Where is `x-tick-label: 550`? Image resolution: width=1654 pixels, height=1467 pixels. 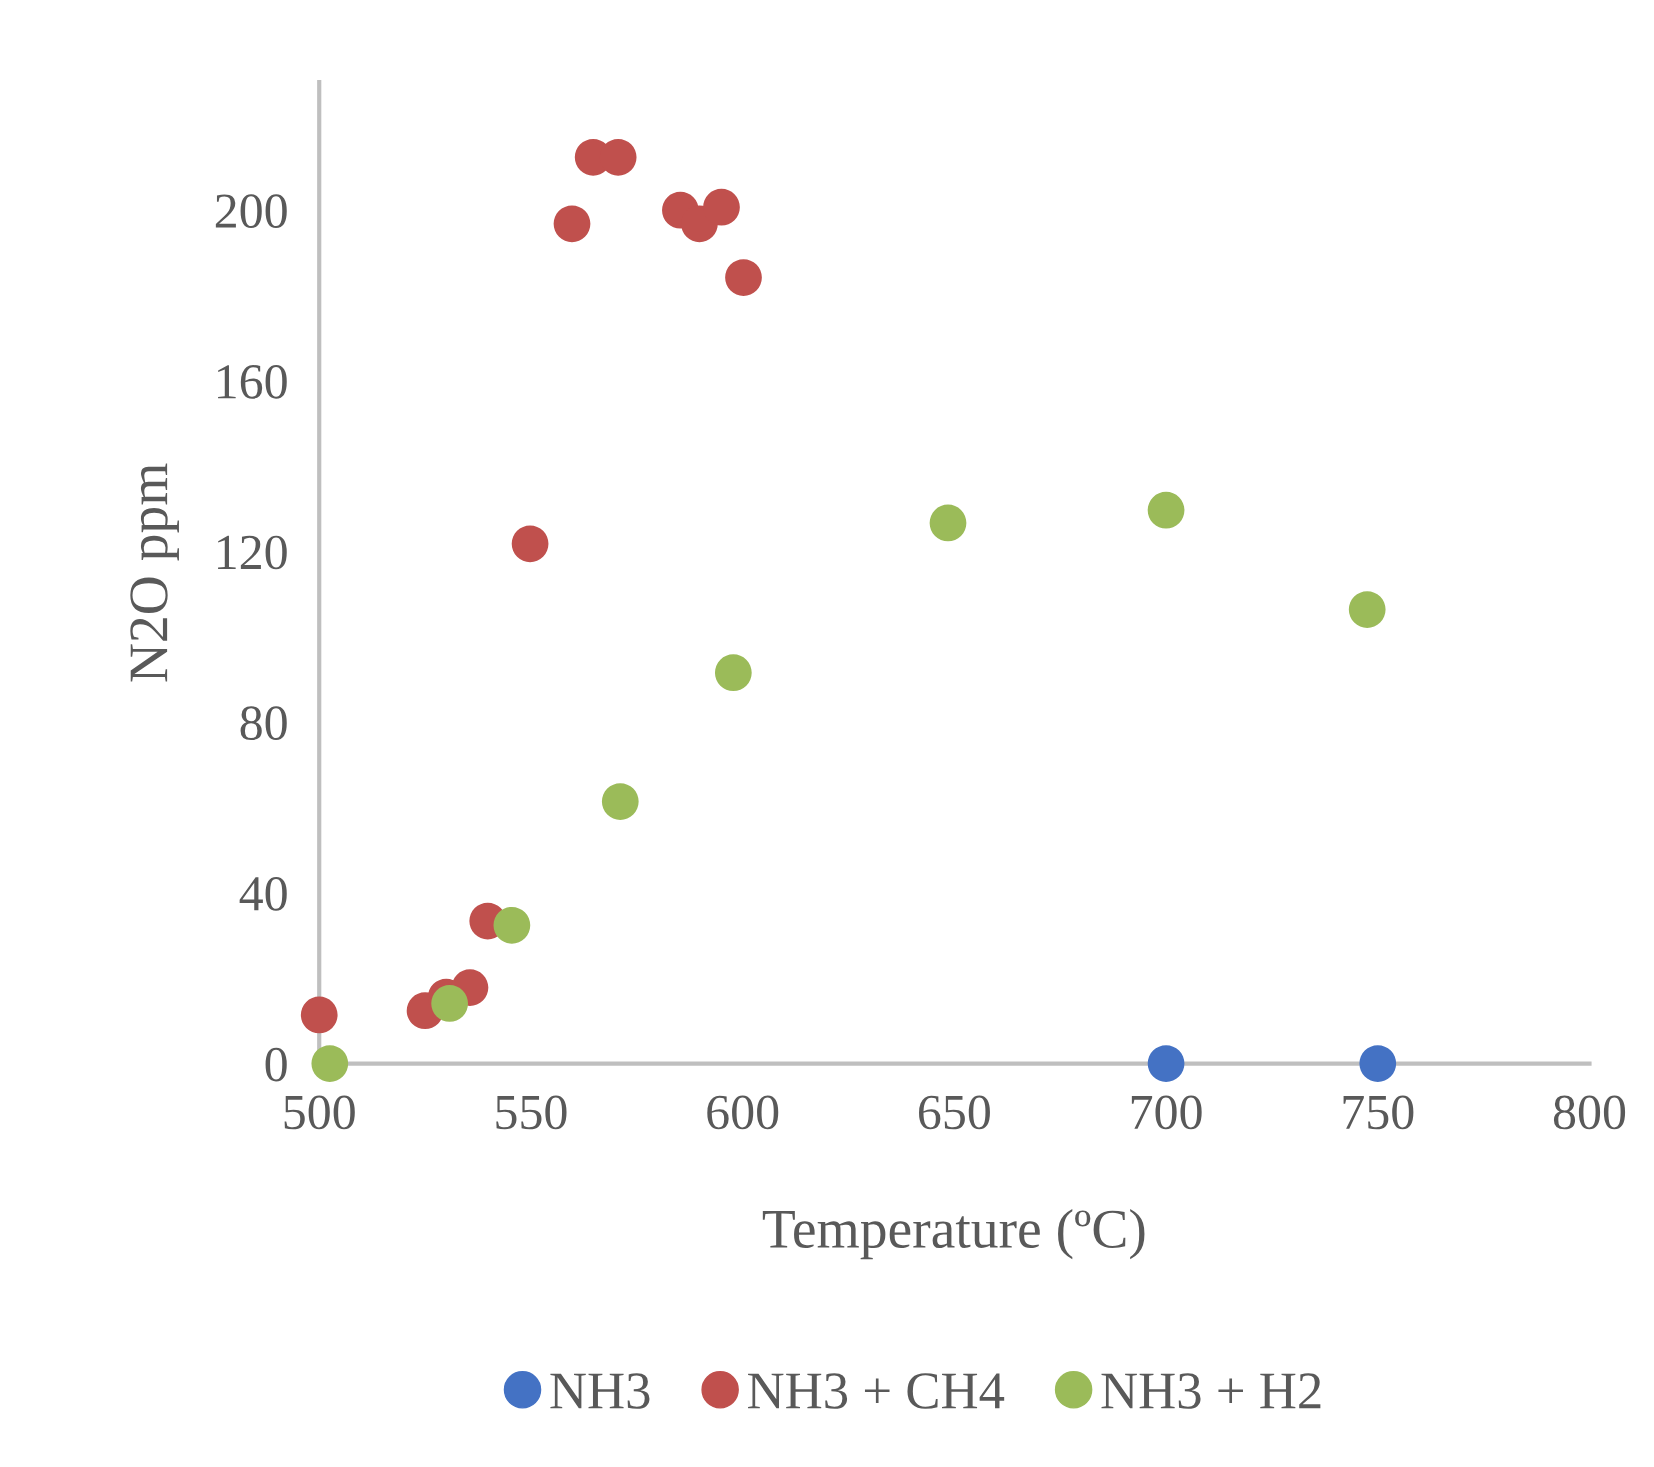
x-tick-label: 550 is located at coordinates (531, 1112).